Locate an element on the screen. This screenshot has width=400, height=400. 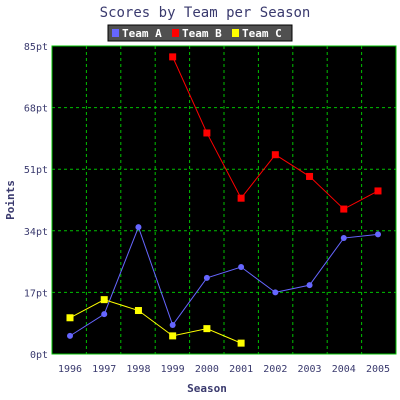
legend-label-team-b: Team B is located at coordinates (202, 33).